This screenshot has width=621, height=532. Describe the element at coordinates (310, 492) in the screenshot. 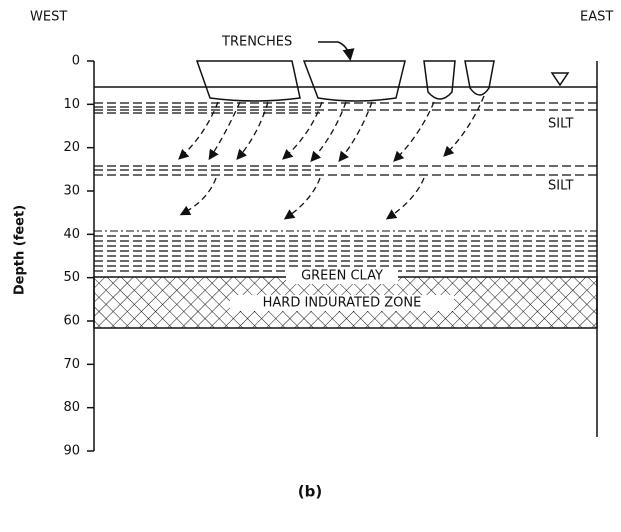

I see `caption: (b)` at that location.